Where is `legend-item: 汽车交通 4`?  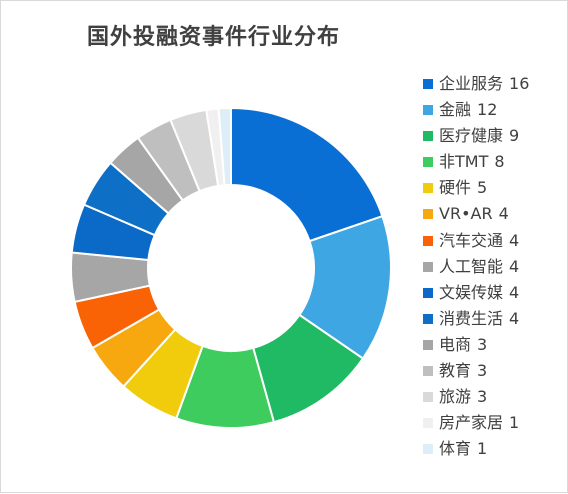
legend-item: 汽车交通 4 is located at coordinates (493, 241).